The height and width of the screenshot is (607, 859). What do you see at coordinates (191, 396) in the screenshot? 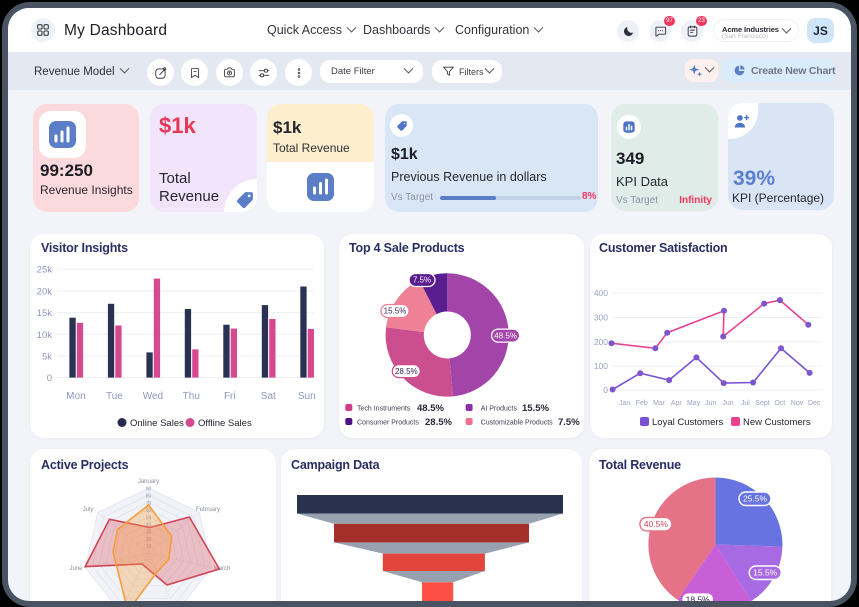
I see `svg-text: Thu` at bounding box center [191, 396].